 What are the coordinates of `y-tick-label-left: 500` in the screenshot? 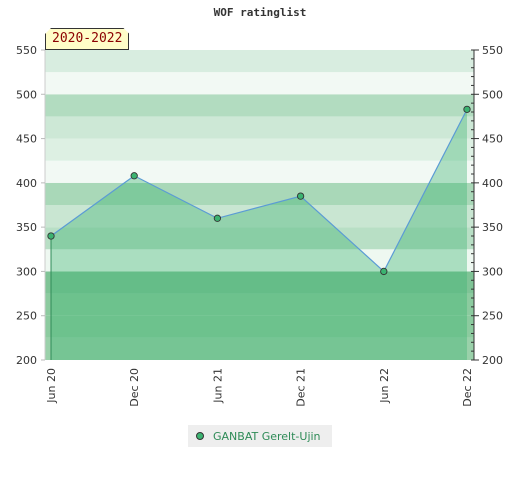 It's located at (26, 94).